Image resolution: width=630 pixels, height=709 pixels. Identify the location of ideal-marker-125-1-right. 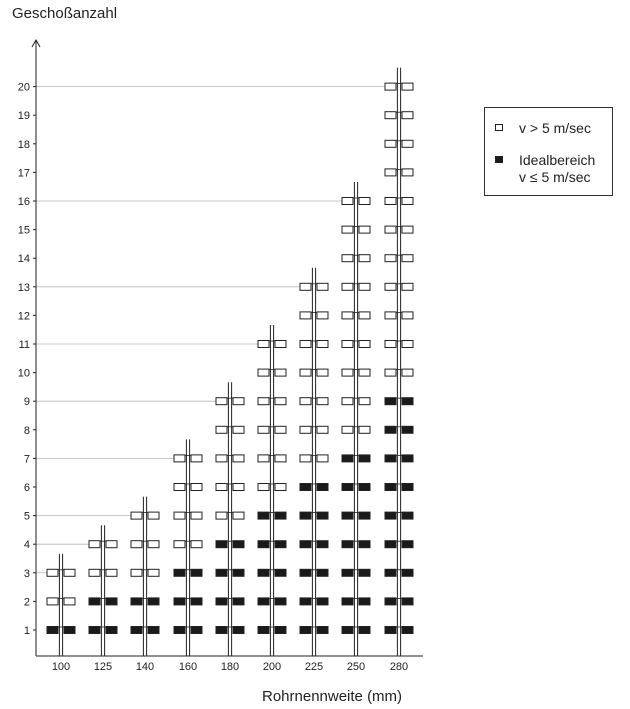
(111, 630).